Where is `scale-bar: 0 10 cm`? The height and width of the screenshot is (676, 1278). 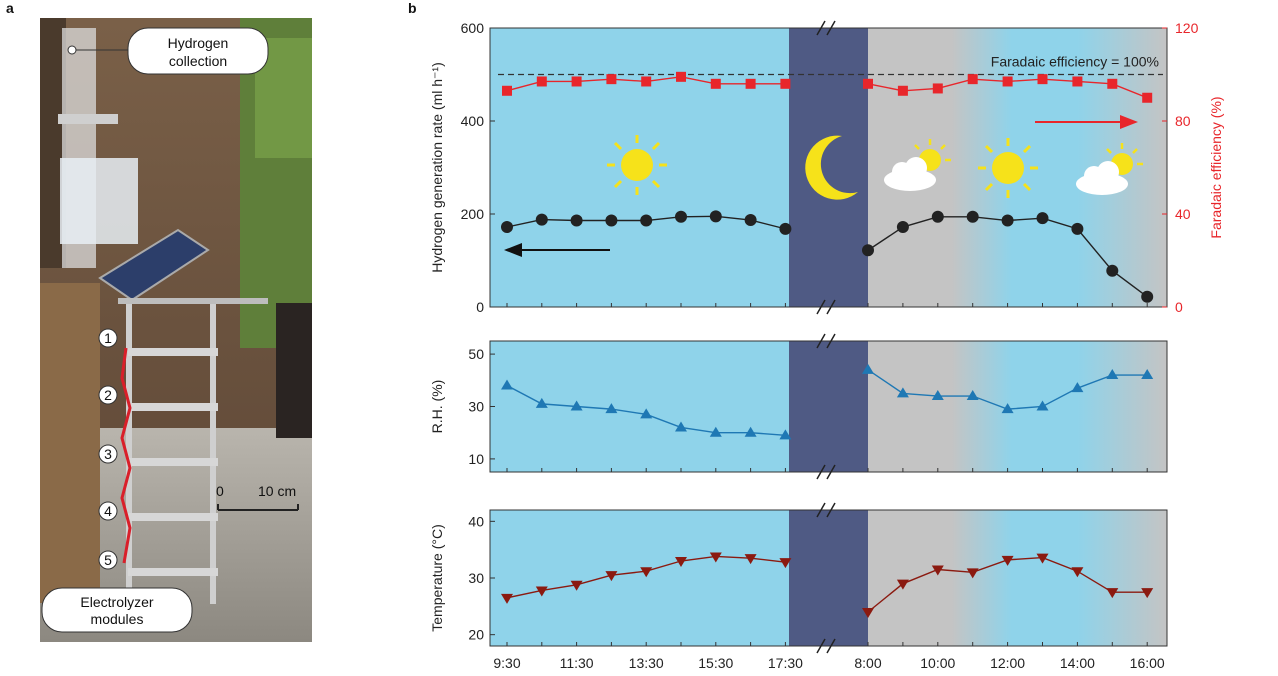
scale-bar: 0 10 cm is located at coordinates (257, 497).